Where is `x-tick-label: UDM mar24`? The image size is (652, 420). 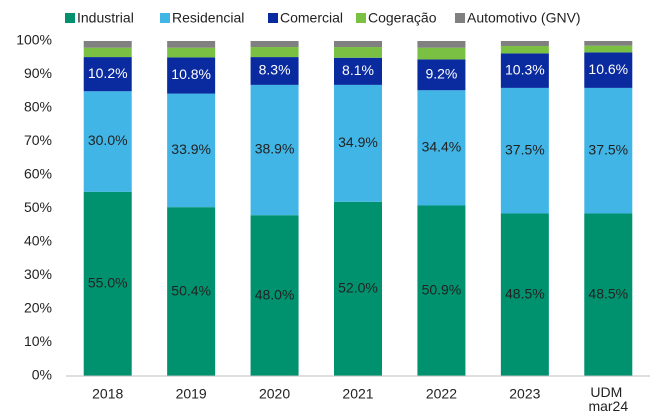 x-tick-label: UDM mar24 is located at coordinates (608, 399).